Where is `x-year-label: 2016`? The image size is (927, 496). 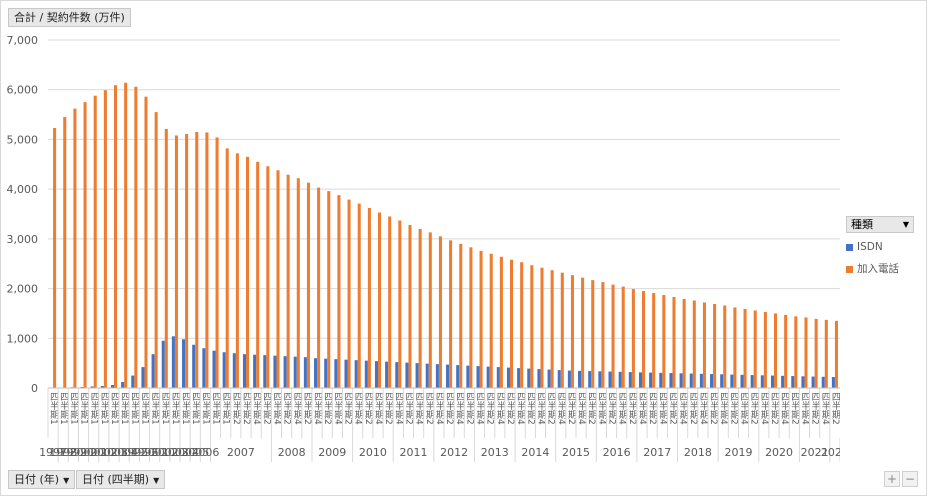 x-year-label: 2016 is located at coordinates (617, 452).